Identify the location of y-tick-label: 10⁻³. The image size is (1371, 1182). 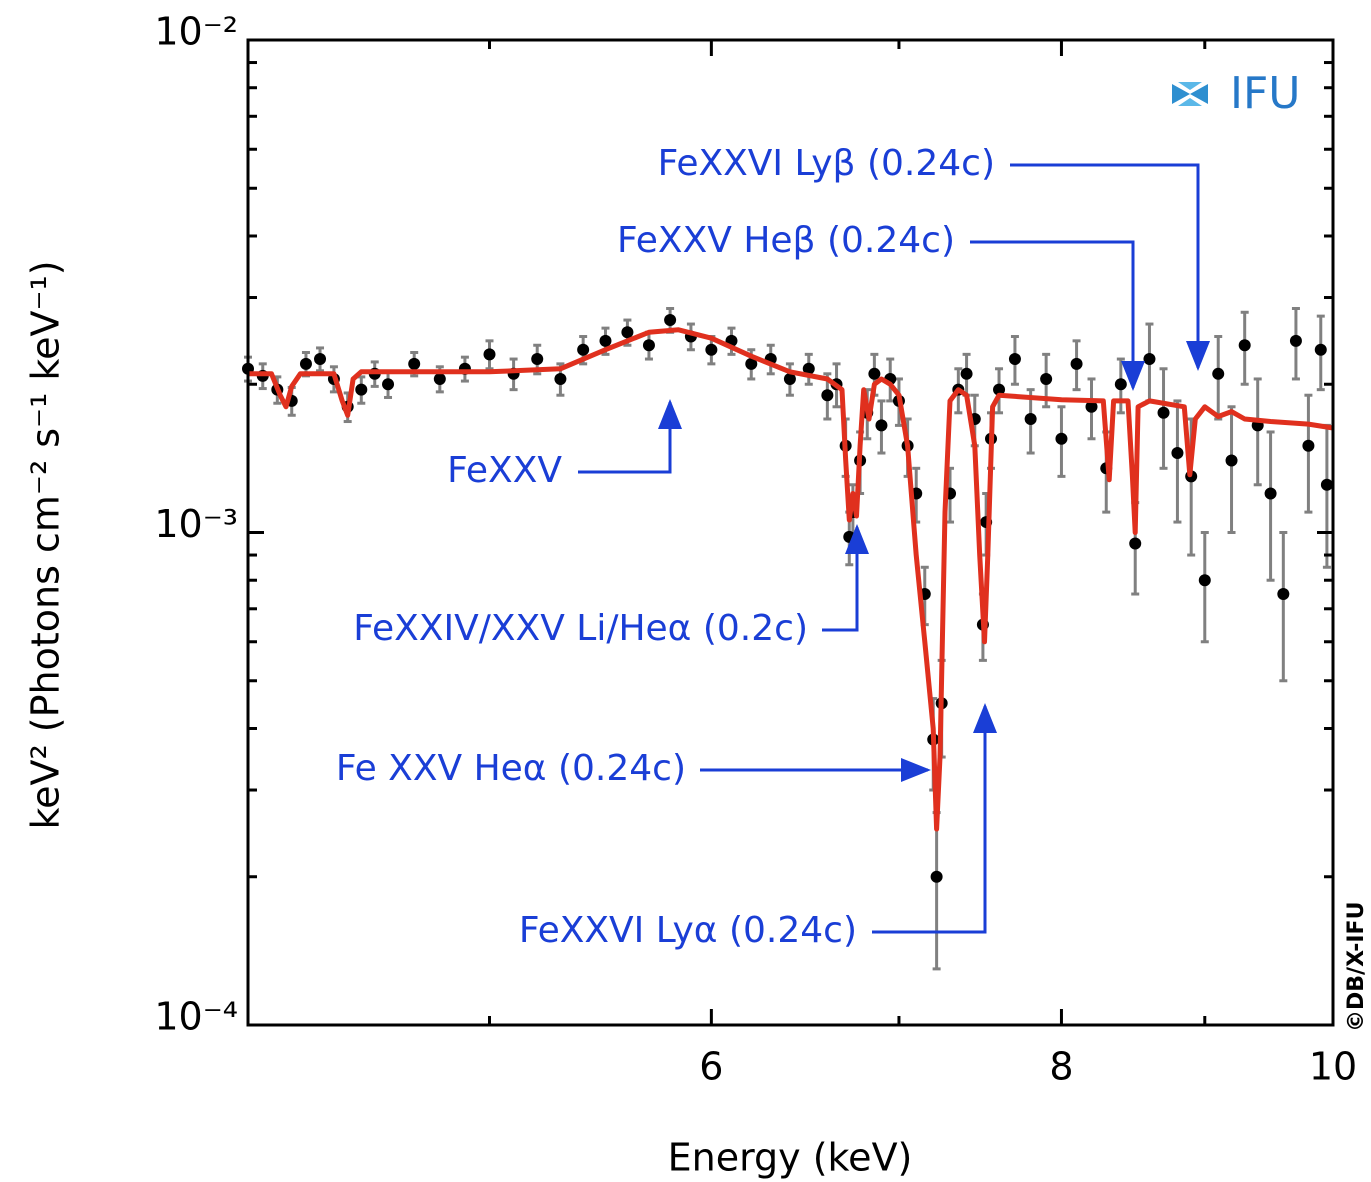
(196, 524).